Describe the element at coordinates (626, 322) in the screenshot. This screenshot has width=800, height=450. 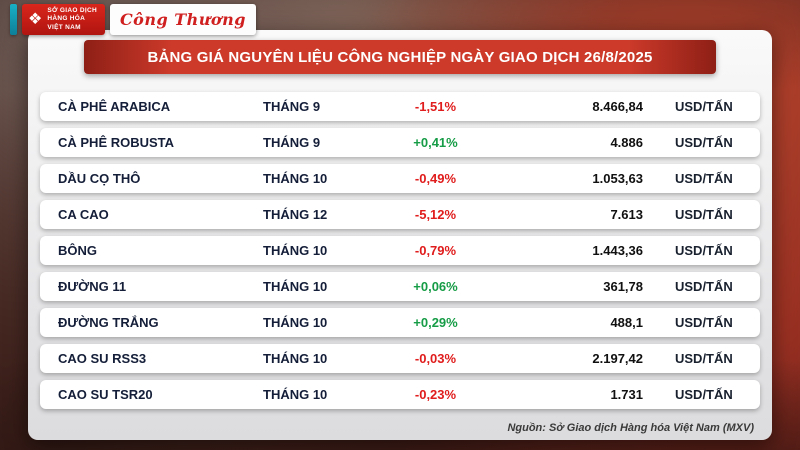
I see `price-value: 488,1` at that location.